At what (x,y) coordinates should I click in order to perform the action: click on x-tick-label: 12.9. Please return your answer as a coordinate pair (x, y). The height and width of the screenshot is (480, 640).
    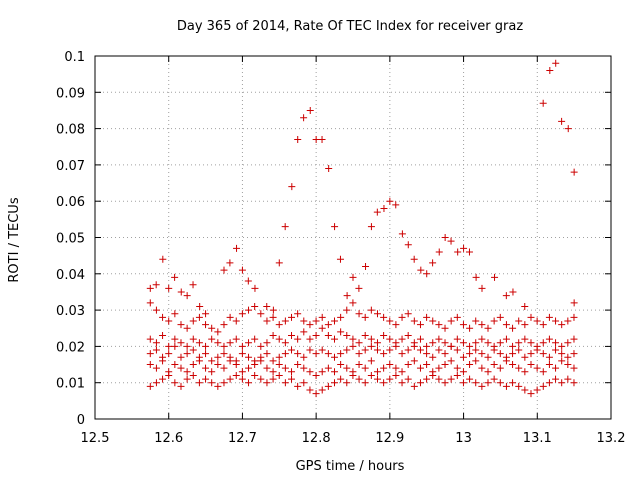
    Looking at the image, I should click on (389, 438).